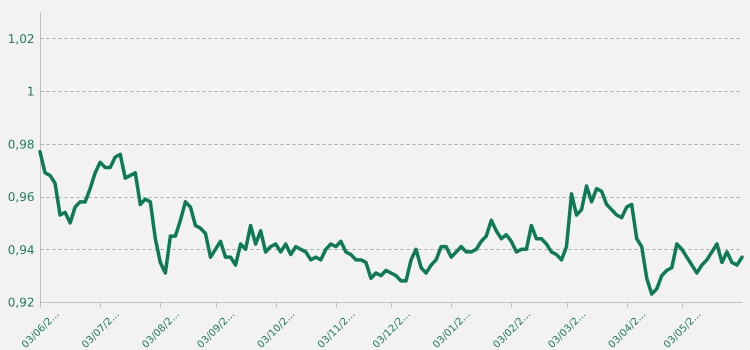 The width and height of the screenshot is (750, 350). Describe the element at coordinates (21, 39) in the screenshot. I see `y-tick-label: 1,02` at that location.